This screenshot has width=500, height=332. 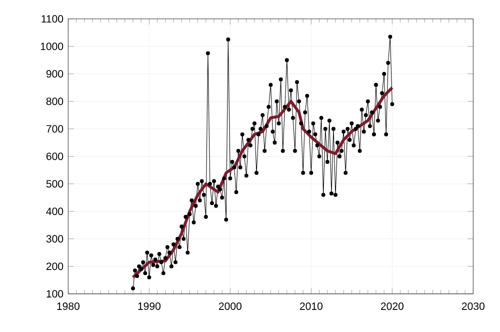 What do you see at coordinates (55, 294) in the screenshot?
I see `y-tick-label: 100` at bounding box center [55, 294].